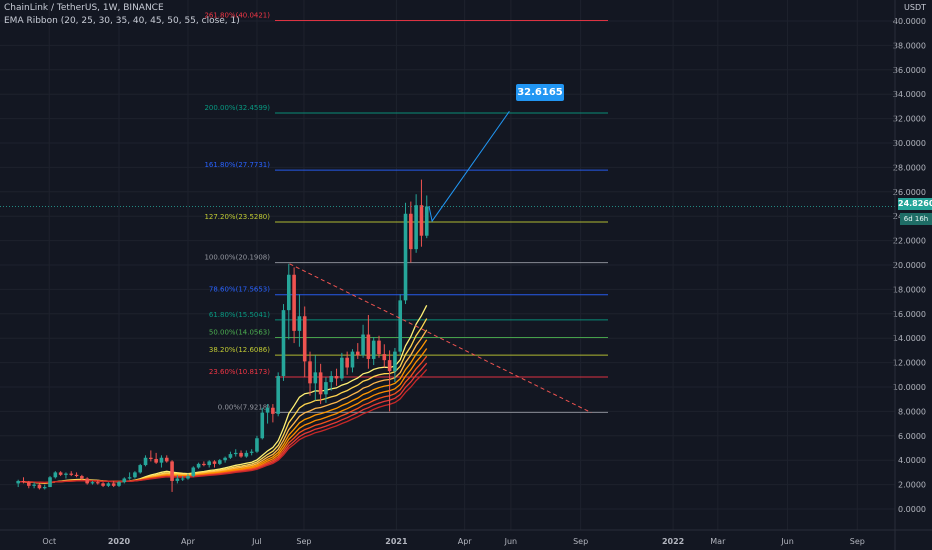  What do you see at coordinates (239, 372) in the screenshot?
I see `fib-level-label: 23.60%(10.8173)` at bounding box center [239, 372].